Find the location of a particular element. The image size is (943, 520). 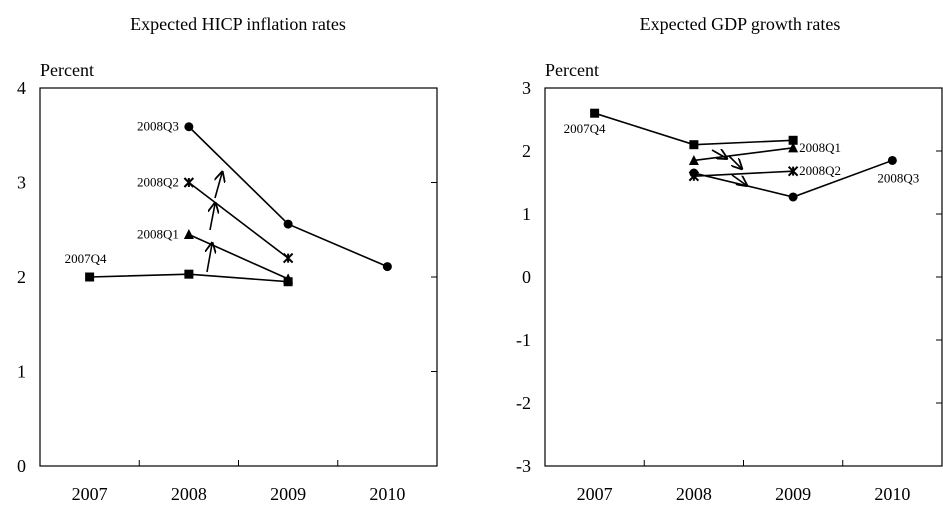

y-tick-label: -2 is located at coordinates (523, 403).